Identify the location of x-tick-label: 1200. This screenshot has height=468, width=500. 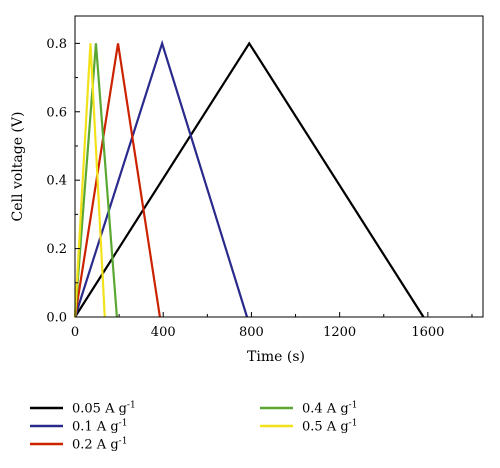
(339, 332).